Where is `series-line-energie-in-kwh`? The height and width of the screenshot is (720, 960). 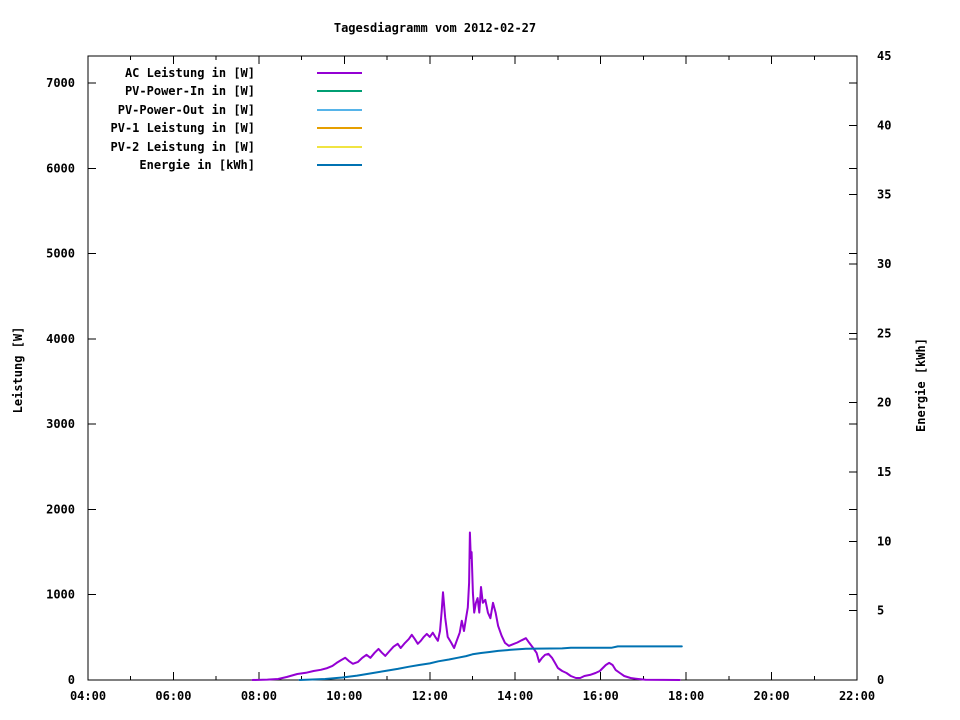
series-line-energie-in-kwh is located at coordinates (490, 663).